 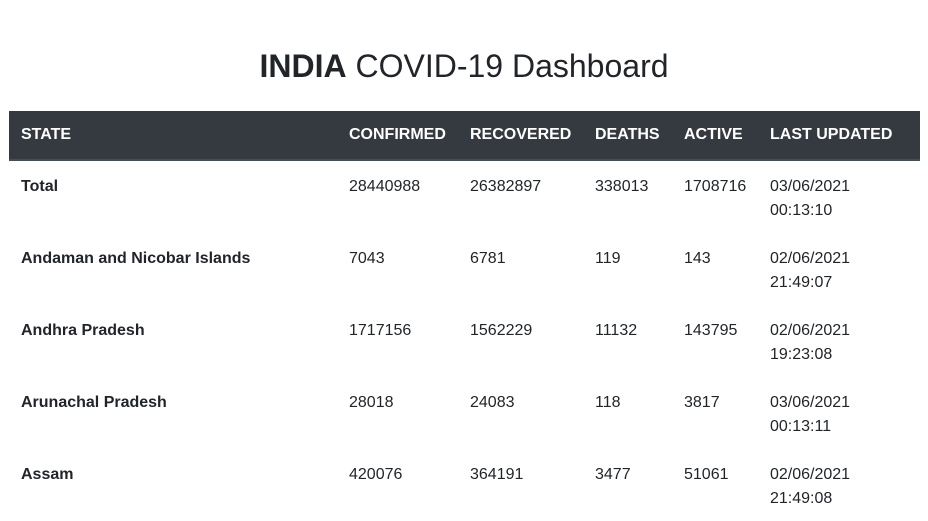 What do you see at coordinates (376, 474) in the screenshot?
I see `cell-confirmed: 420076` at bounding box center [376, 474].